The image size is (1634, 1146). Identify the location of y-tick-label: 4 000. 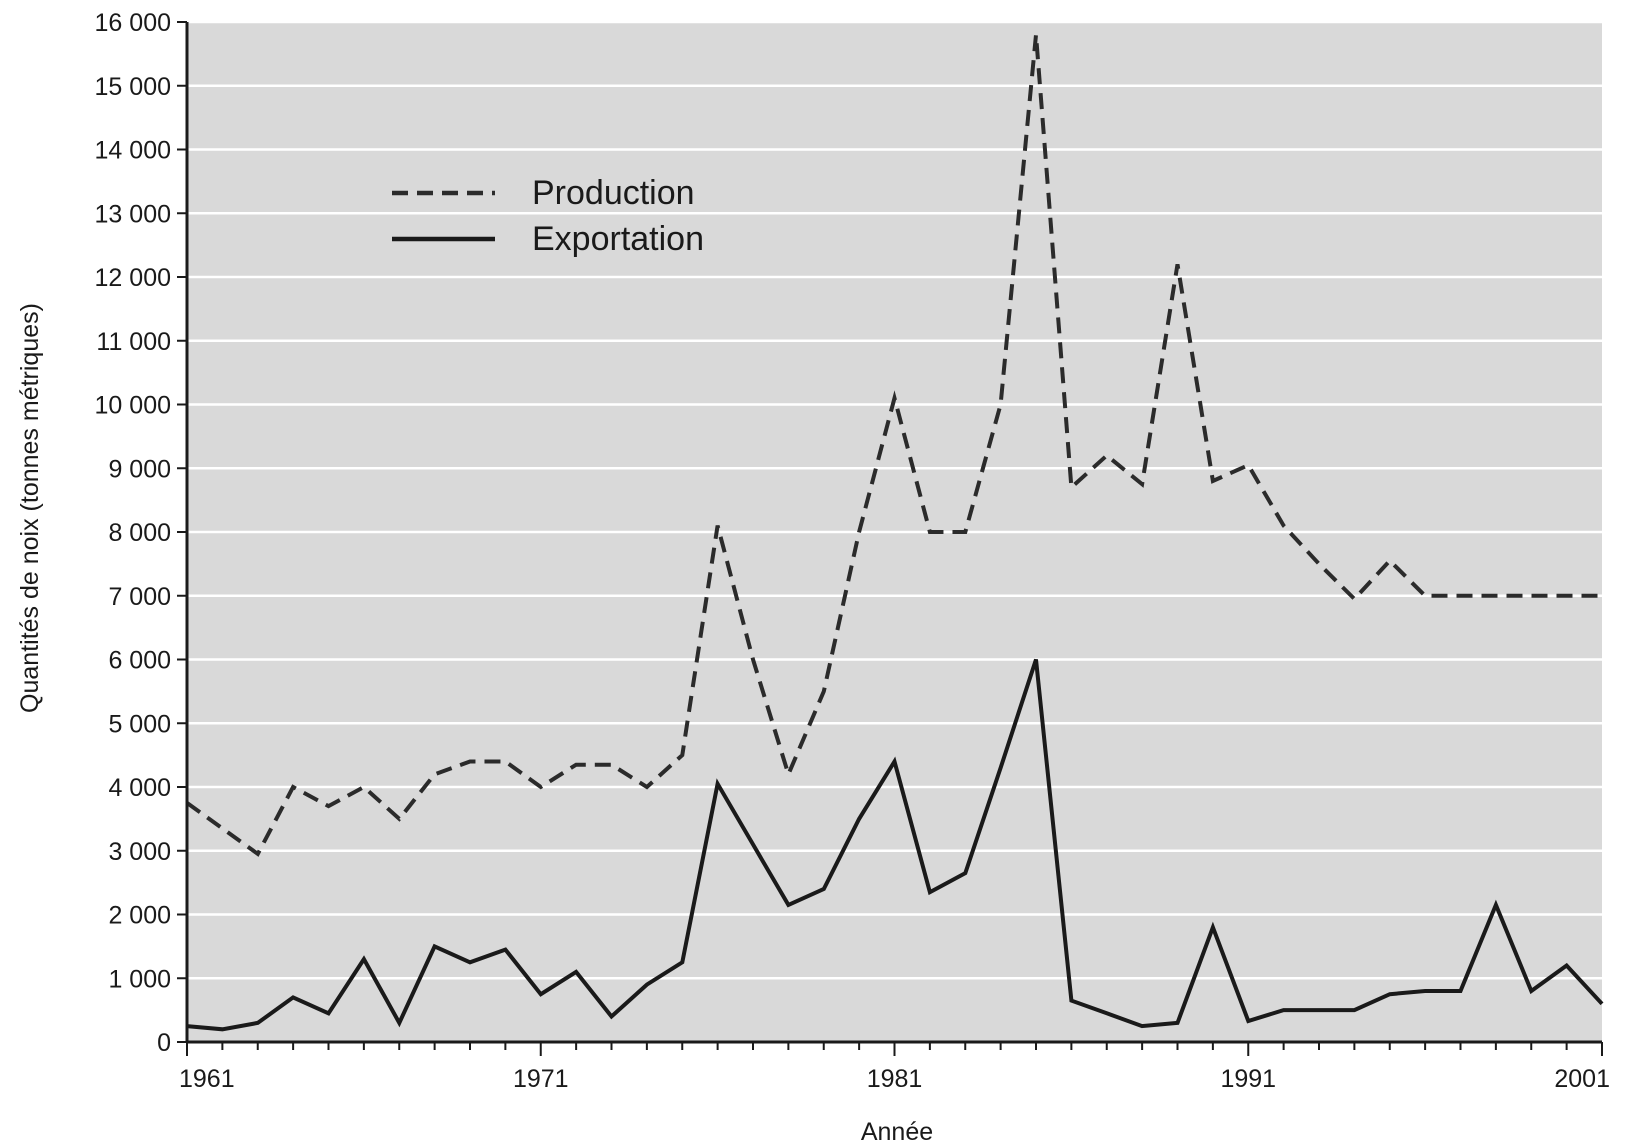
(139, 788).